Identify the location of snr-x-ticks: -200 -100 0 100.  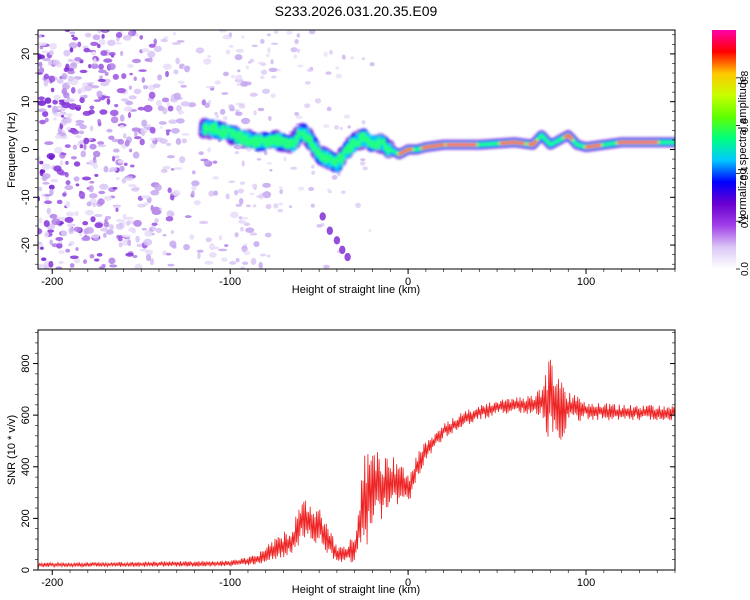
(358, 579).